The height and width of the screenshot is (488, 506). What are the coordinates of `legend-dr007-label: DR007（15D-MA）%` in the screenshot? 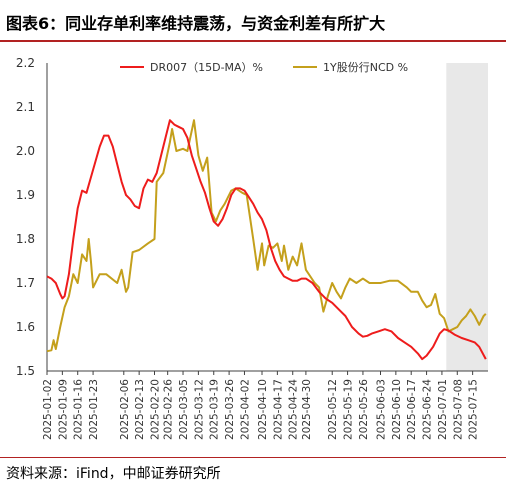 It's located at (206, 67).